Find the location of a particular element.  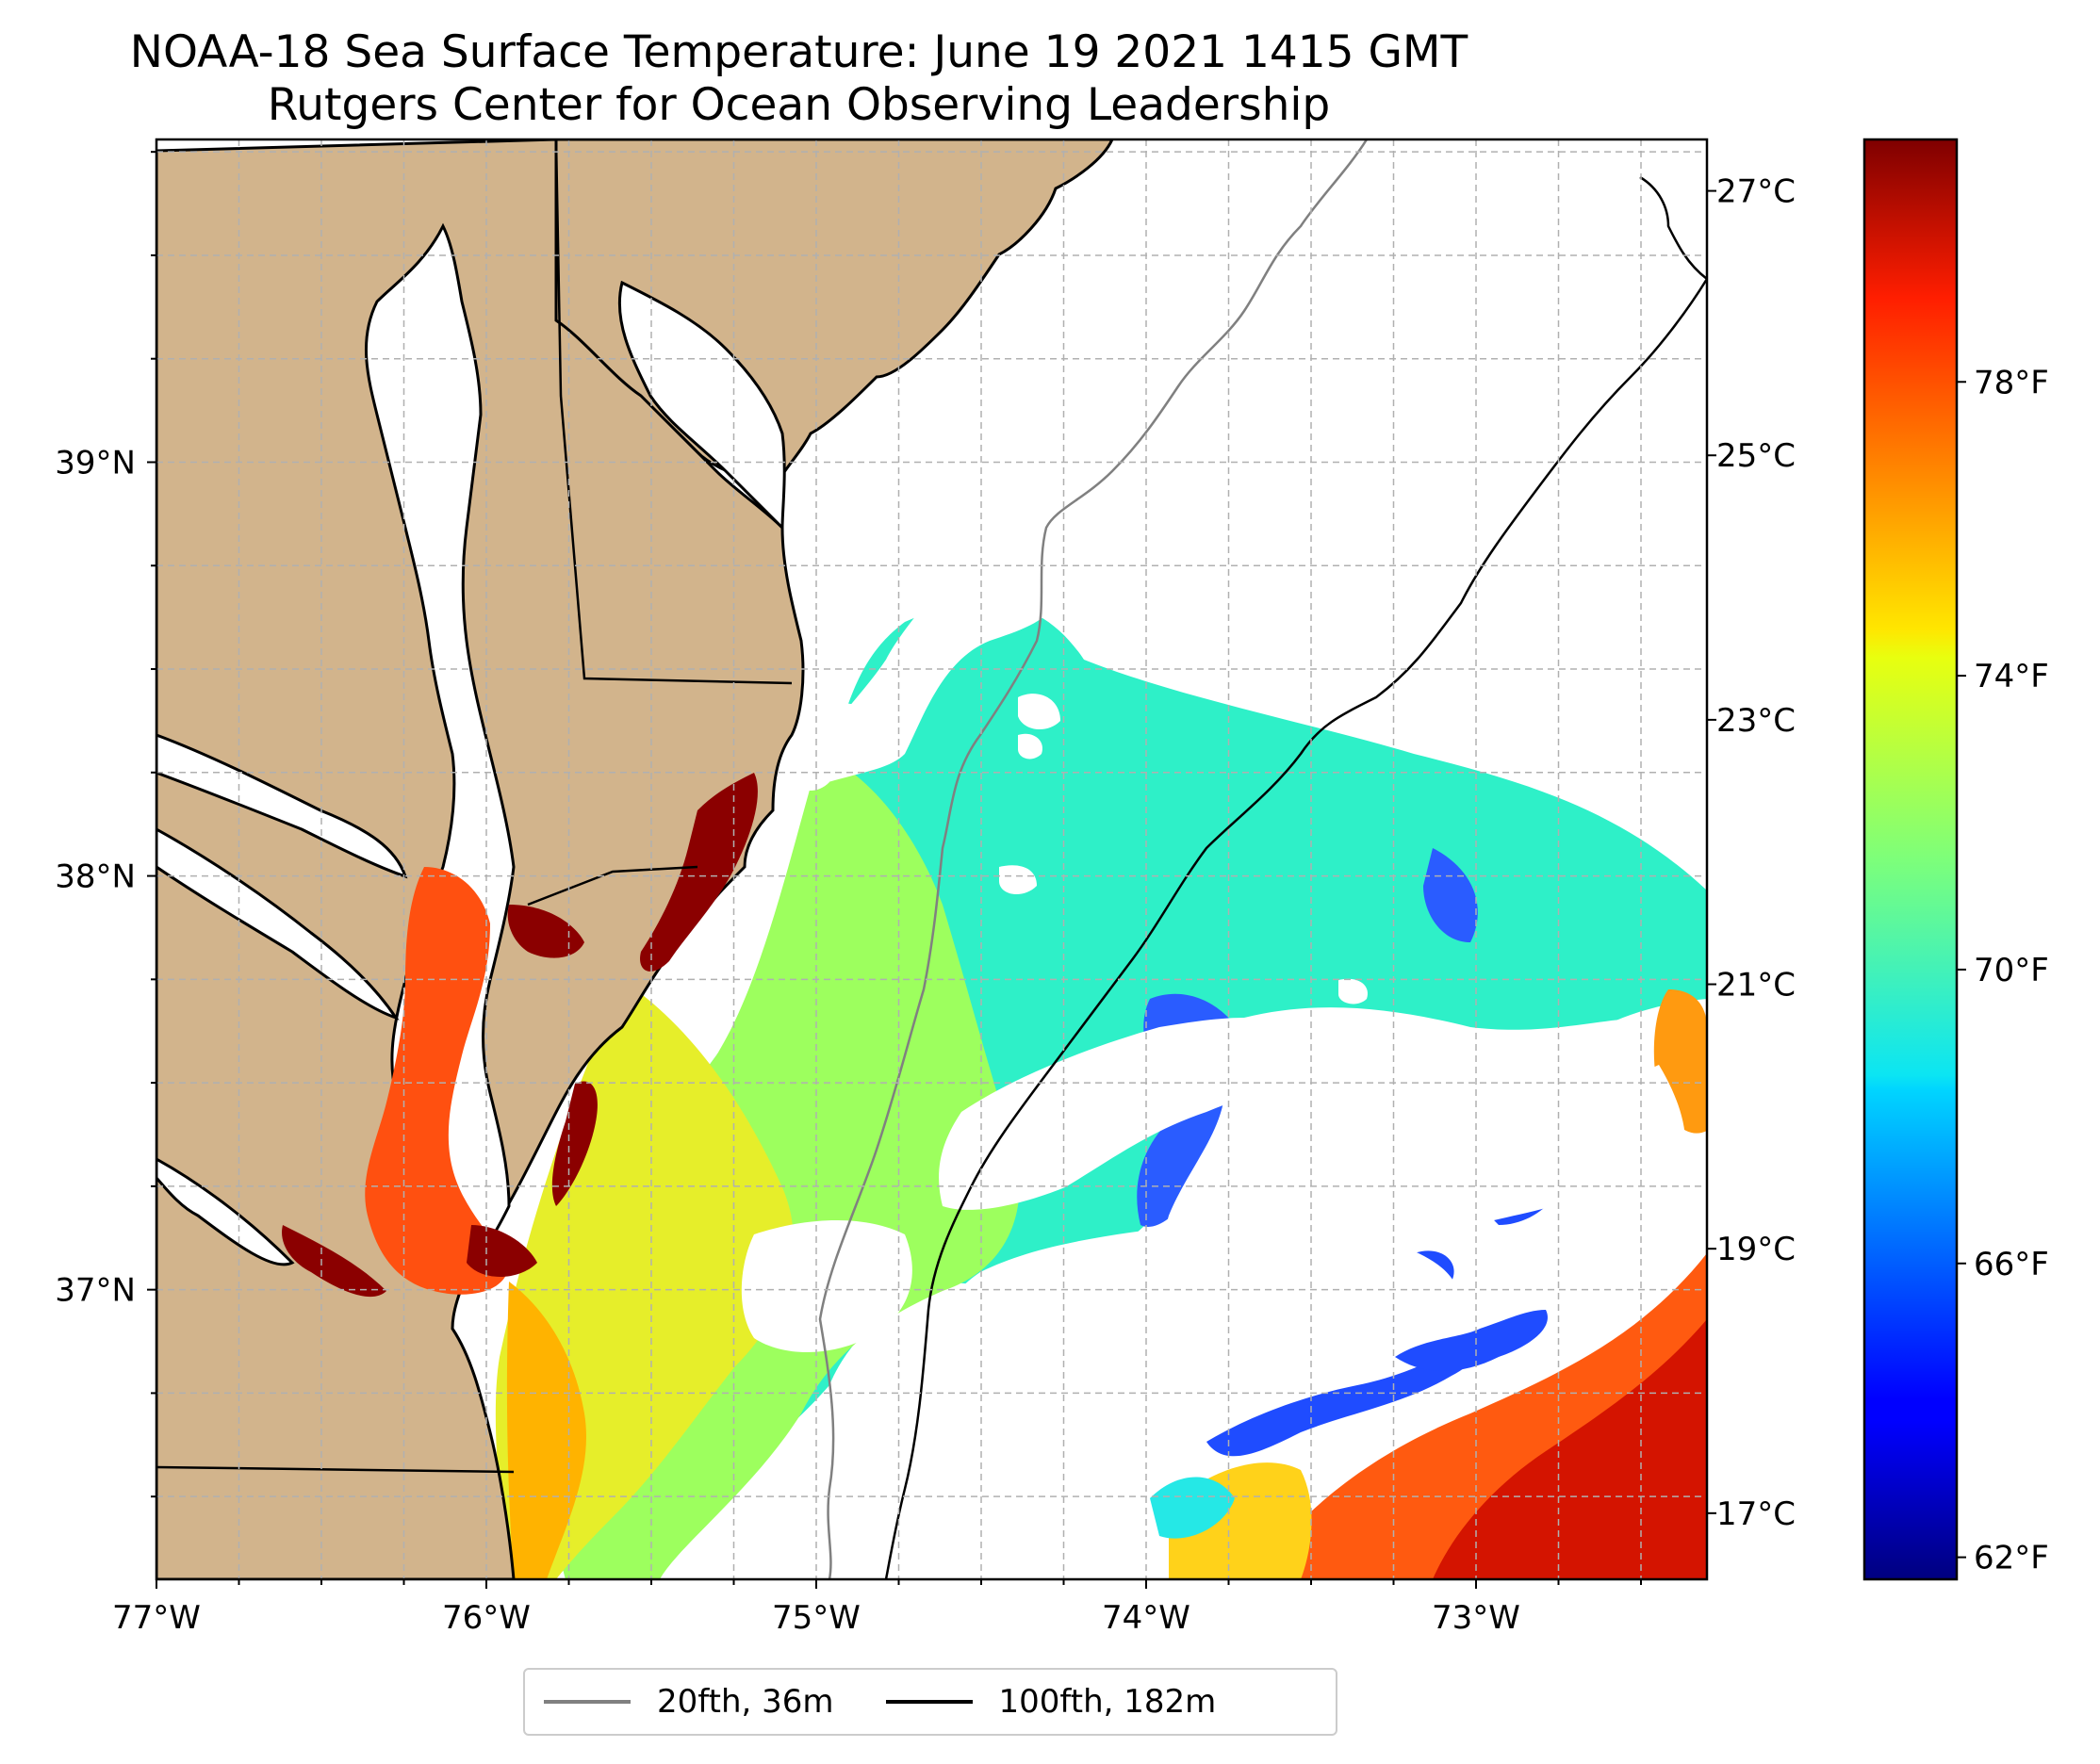

legend-line-black is located at coordinates (929, 1702).